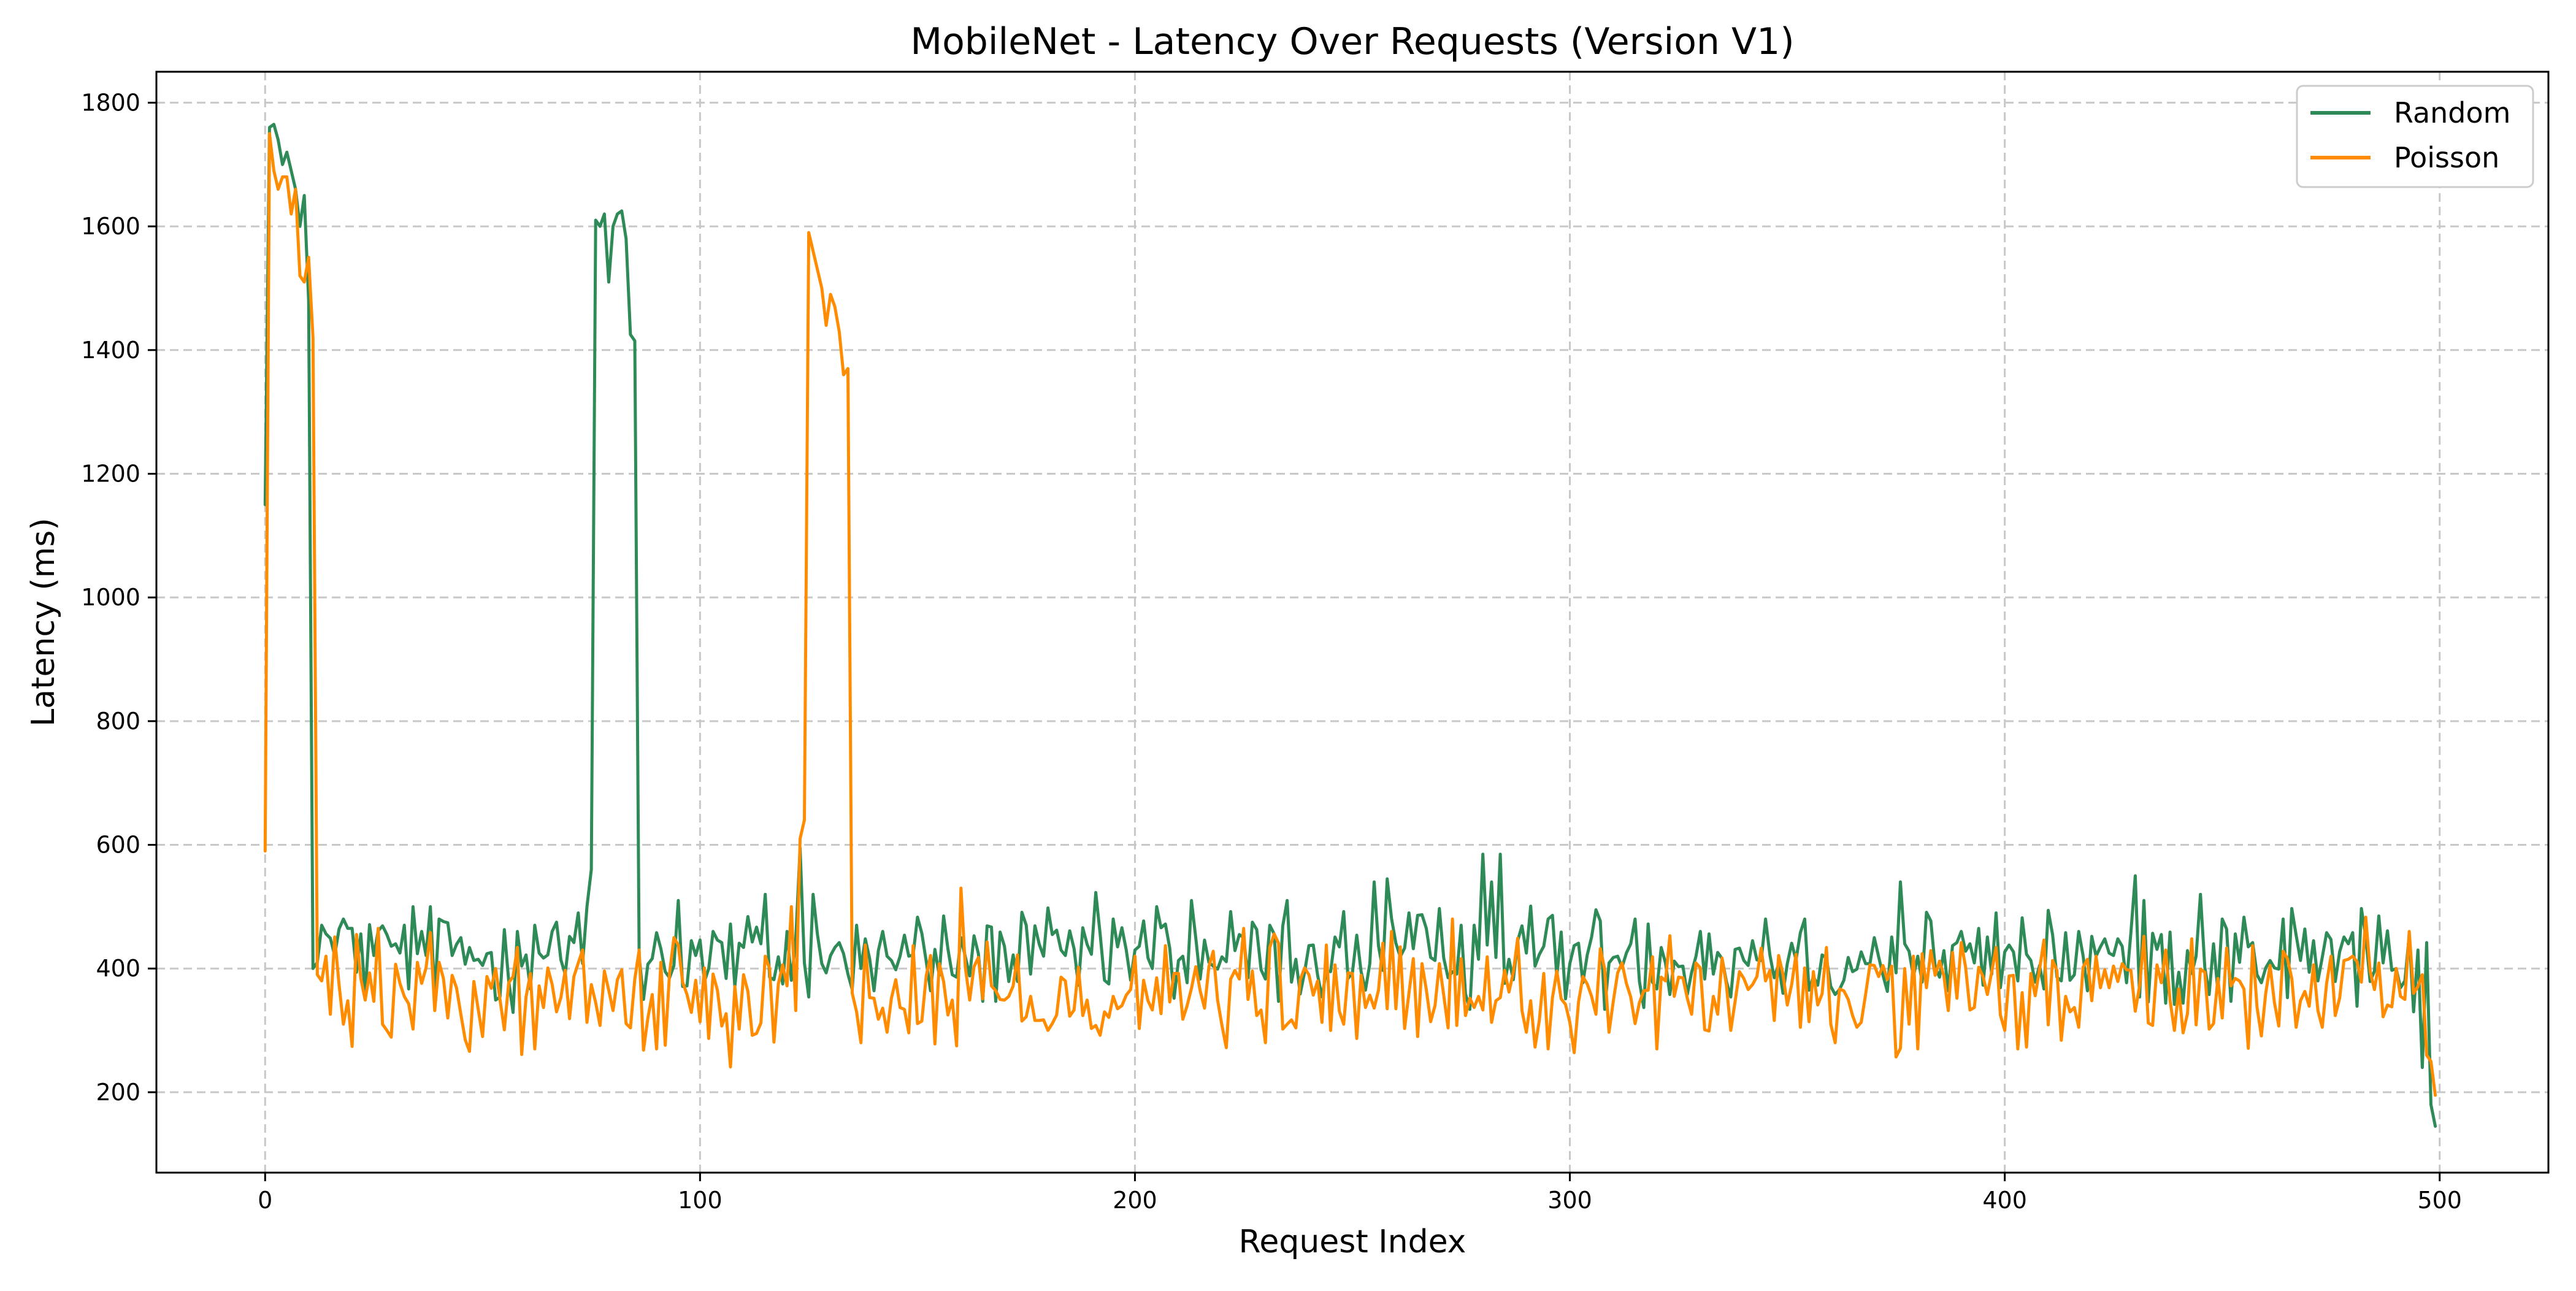 This screenshot has width=2576, height=1291. What do you see at coordinates (2415, 136) in the screenshot?
I see `legend: Random Poisson` at bounding box center [2415, 136].